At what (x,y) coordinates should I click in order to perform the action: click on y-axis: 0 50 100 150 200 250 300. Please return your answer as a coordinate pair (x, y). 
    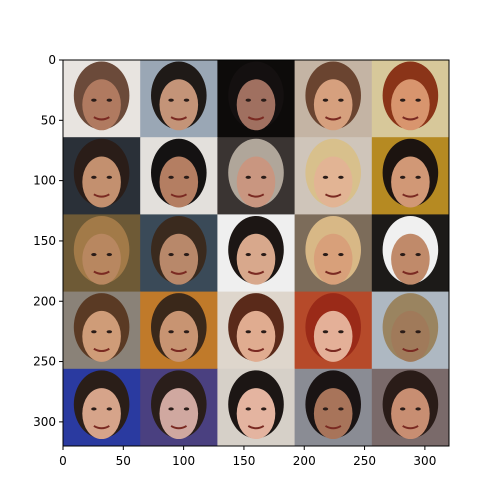
    Looking at the image, I should click on (48, 241).